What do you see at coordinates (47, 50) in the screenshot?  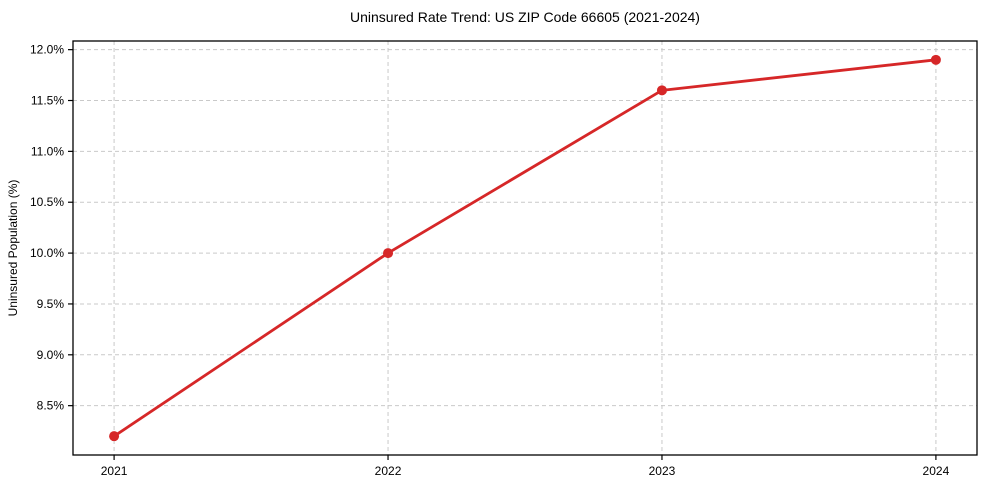 I see `y-tick-label: 12.0%` at bounding box center [47, 50].